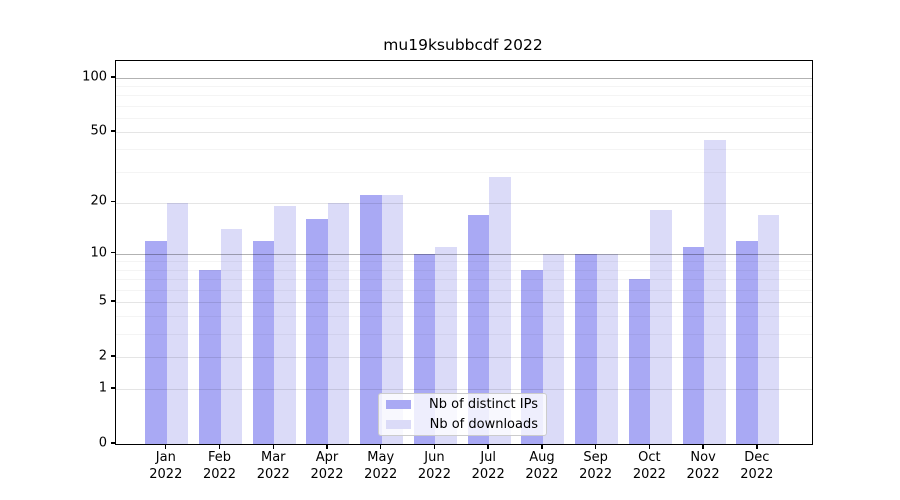 The width and height of the screenshot is (900, 500). I want to click on x-tick-label-dec: Dec 2022, so click(757, 466).